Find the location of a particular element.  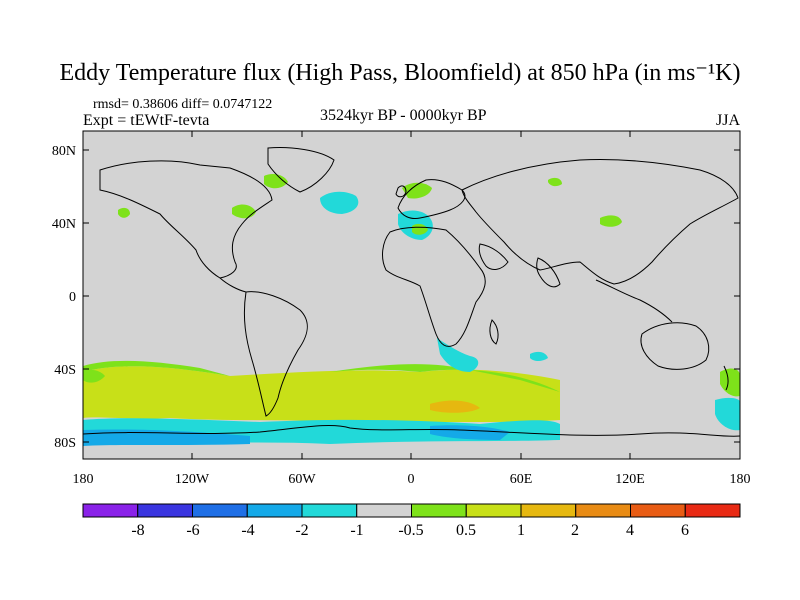

colorbar-label: -2 is located at coordinates (301, 530).